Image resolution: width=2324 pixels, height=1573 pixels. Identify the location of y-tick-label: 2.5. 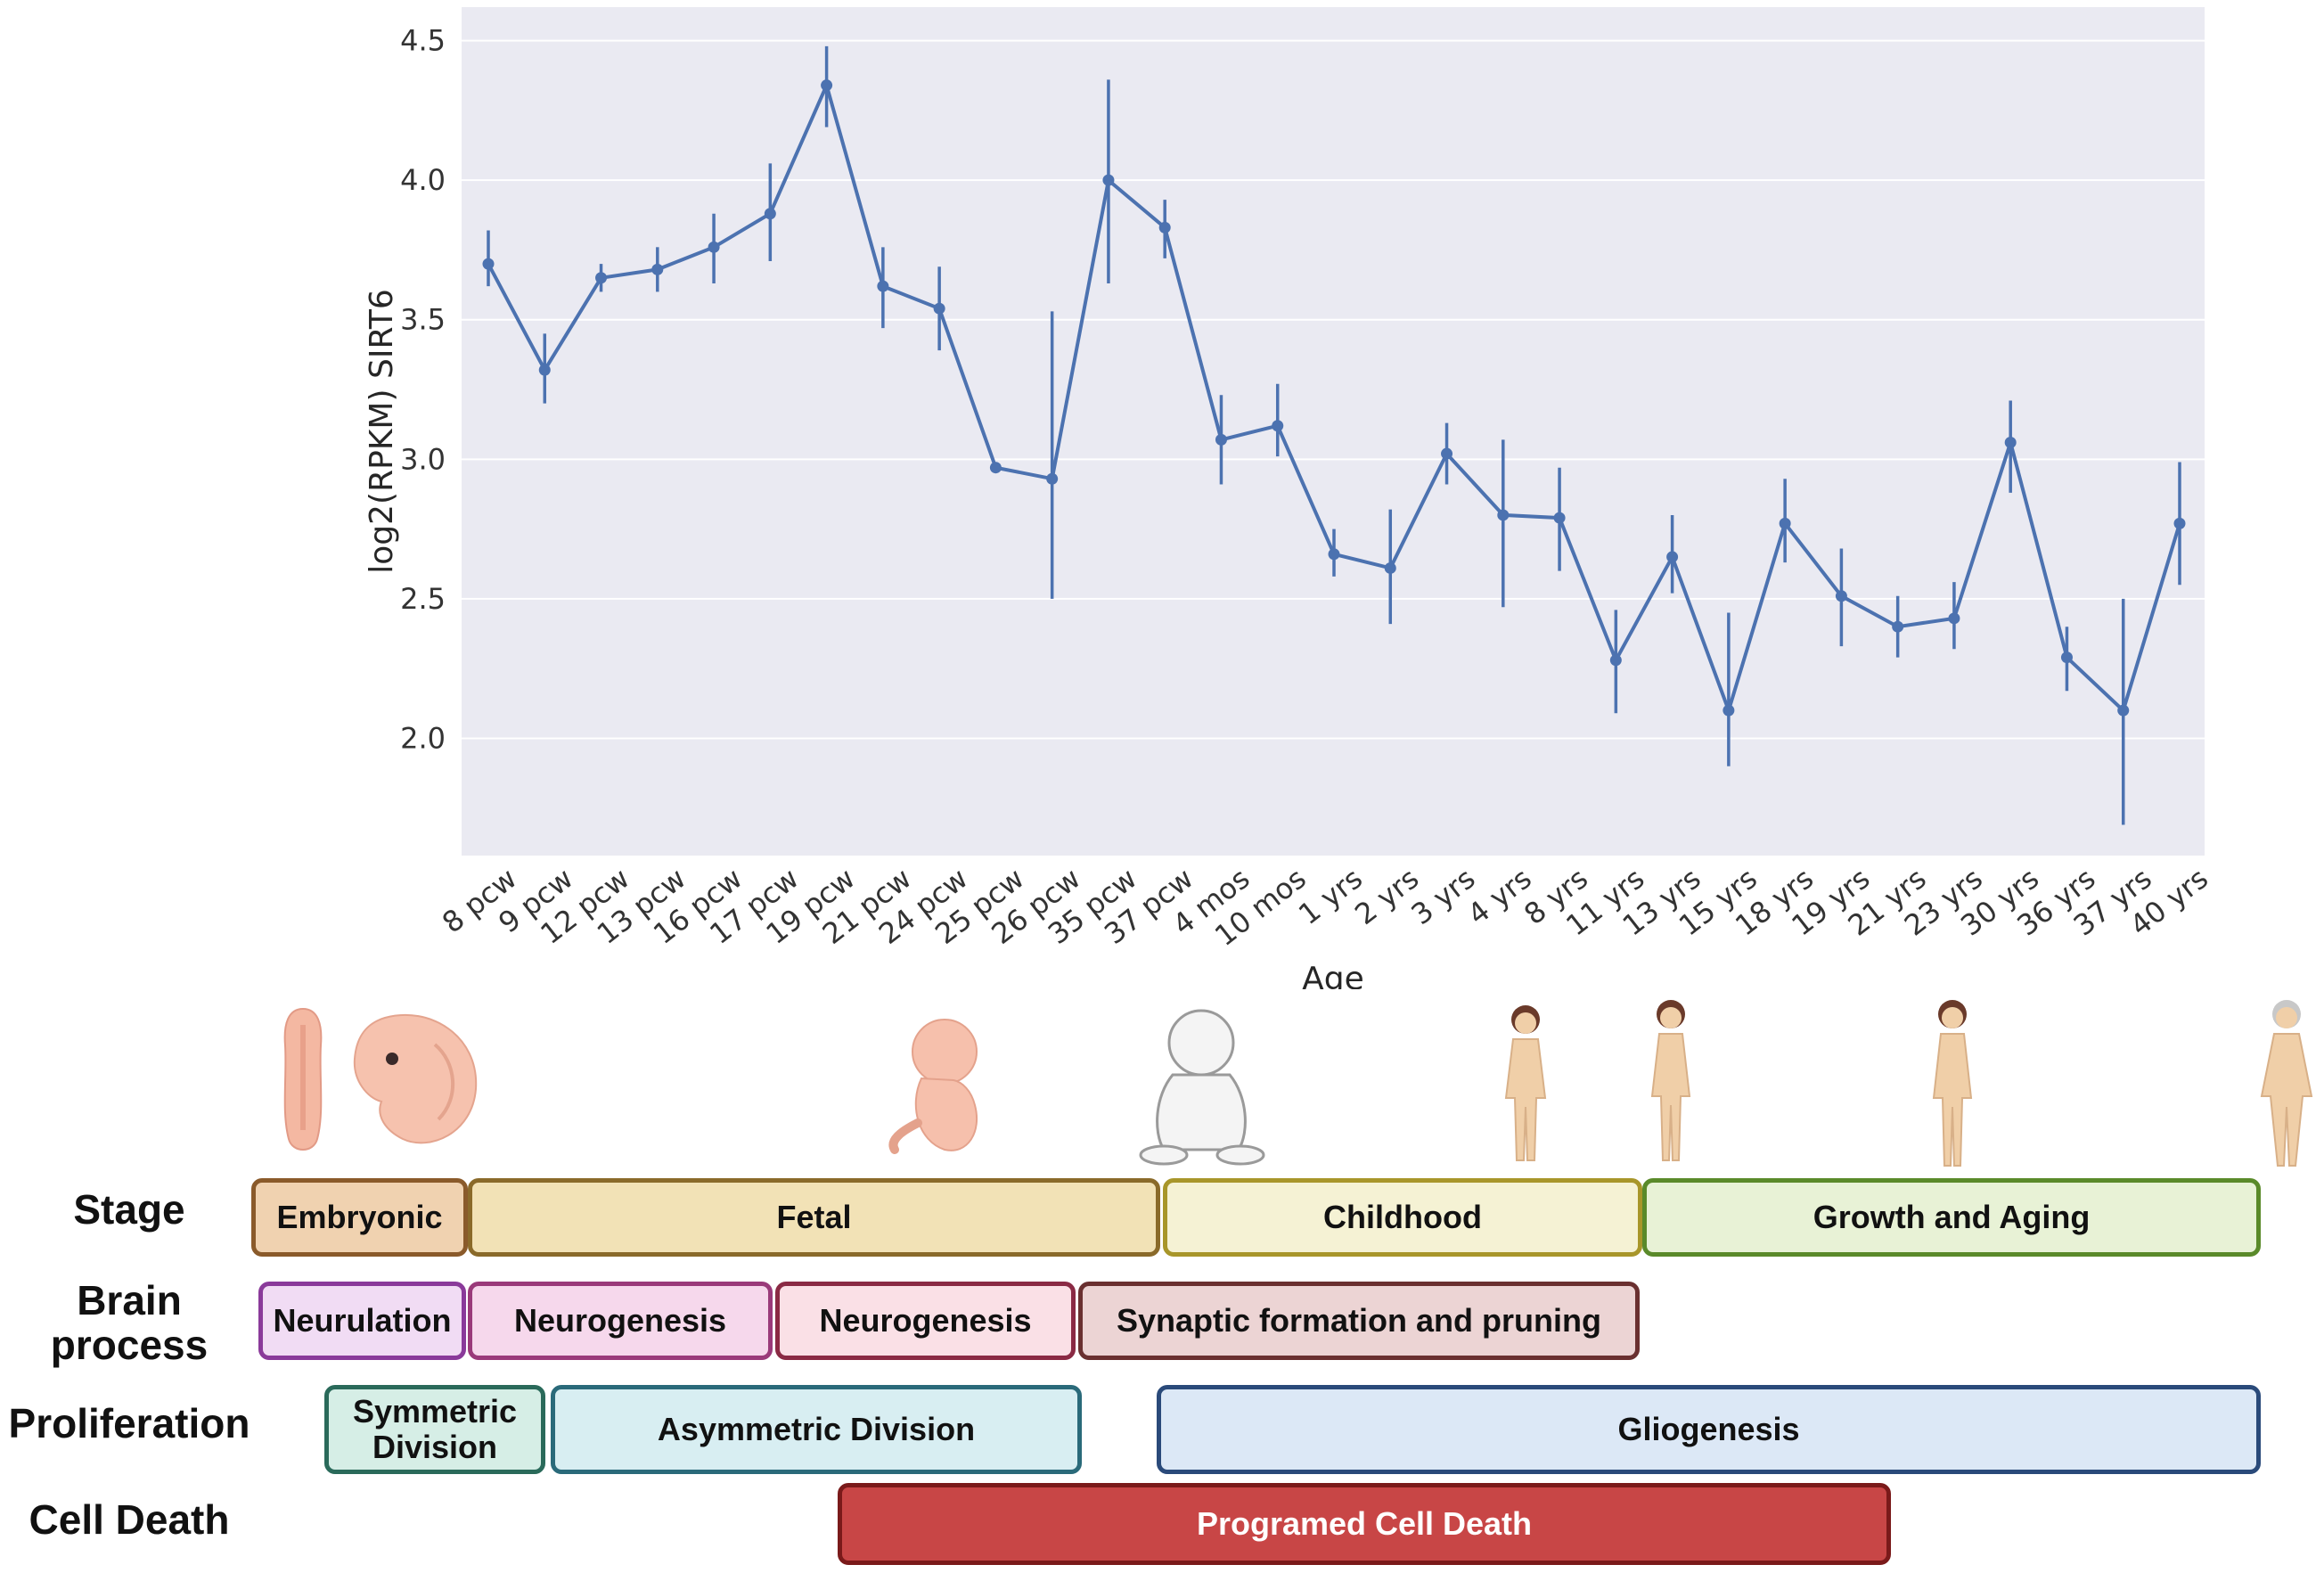
(423, 599).